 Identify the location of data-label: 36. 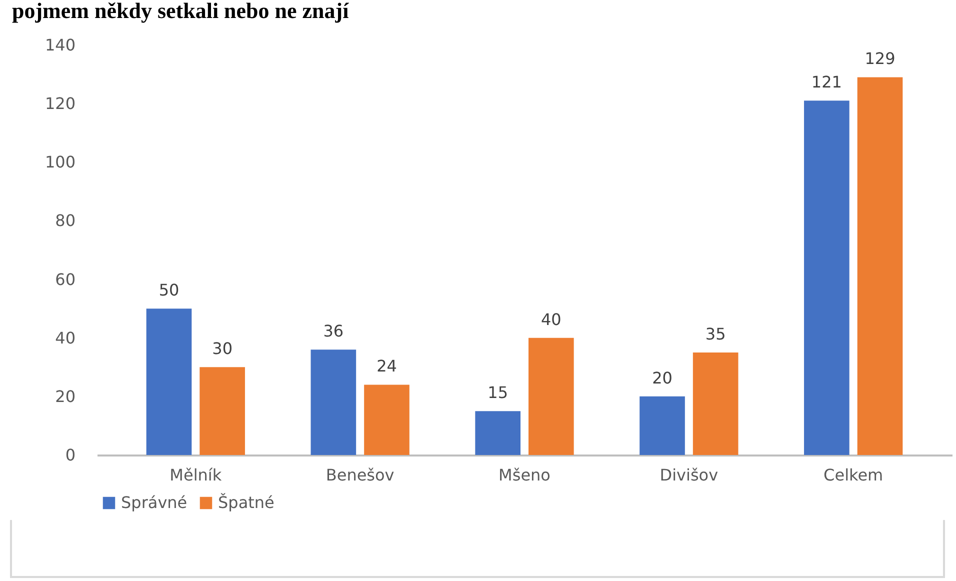
(333, 331).